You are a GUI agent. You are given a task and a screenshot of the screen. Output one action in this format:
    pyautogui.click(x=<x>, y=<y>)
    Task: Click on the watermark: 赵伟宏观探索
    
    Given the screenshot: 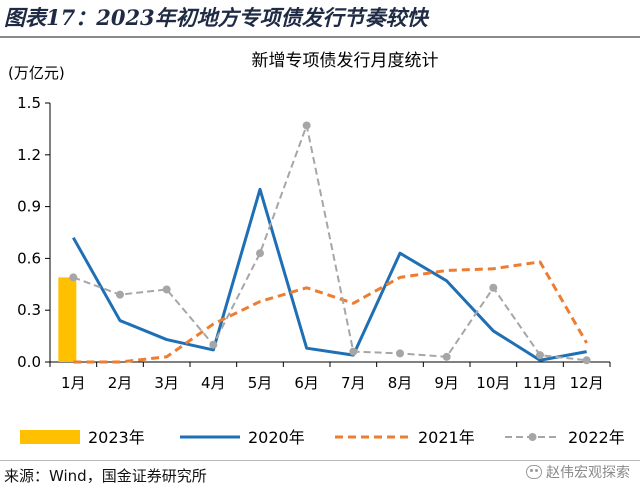 What is the action you would take?
    pyautogui.click(x=578, y=472)
    